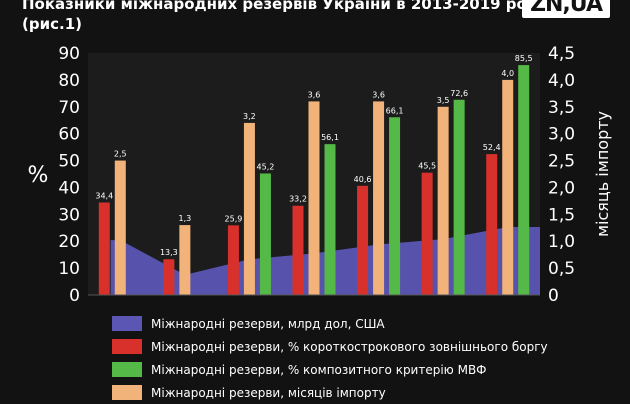  I want to click on data-label-import: 4,0, so click(507, 73).